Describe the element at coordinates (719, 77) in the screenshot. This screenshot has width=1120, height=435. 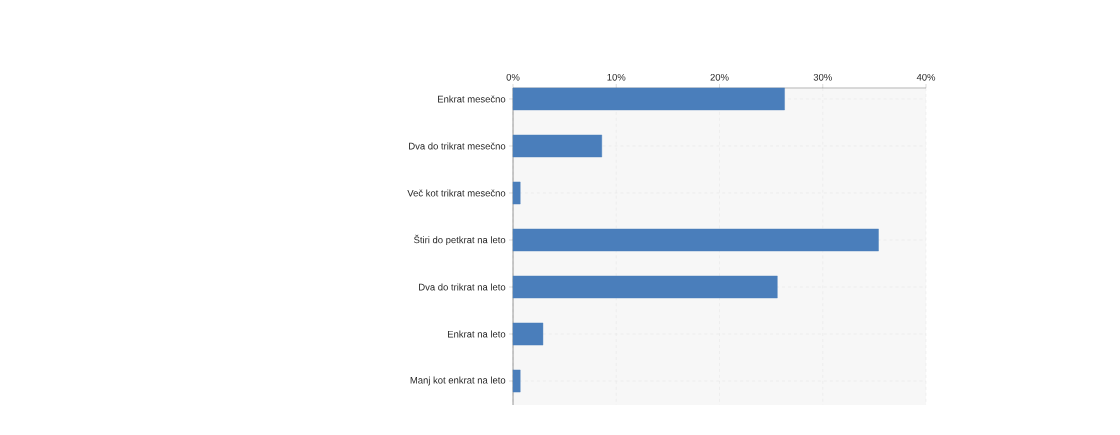
I see `x-tick-label: 20%` at that location.